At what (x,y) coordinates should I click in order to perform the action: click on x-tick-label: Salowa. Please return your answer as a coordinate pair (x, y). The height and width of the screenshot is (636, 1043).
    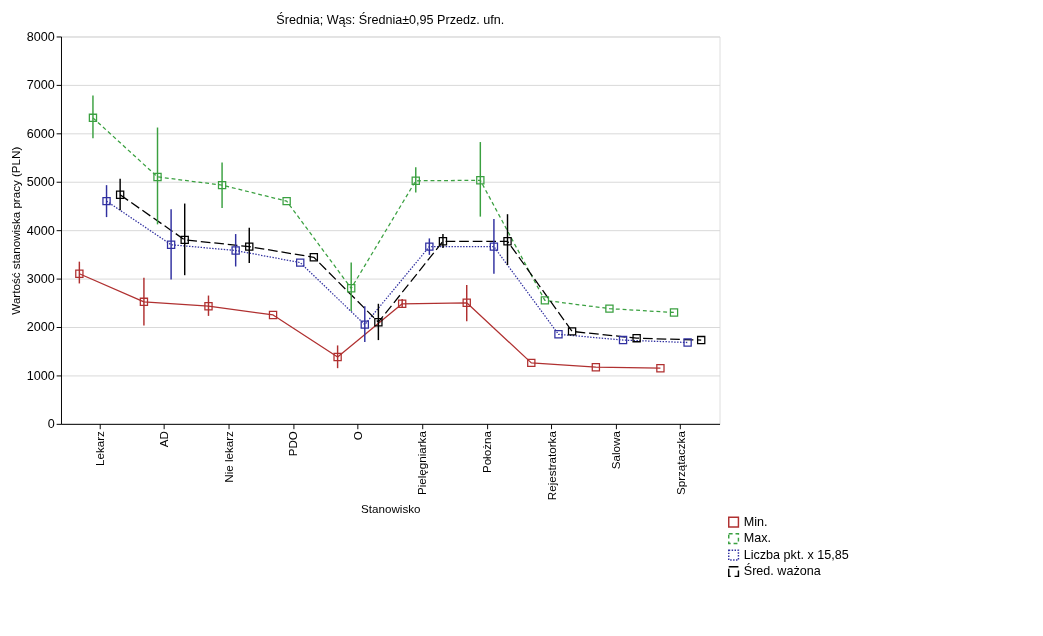
    Looking at the image, I should click on (616, 450).